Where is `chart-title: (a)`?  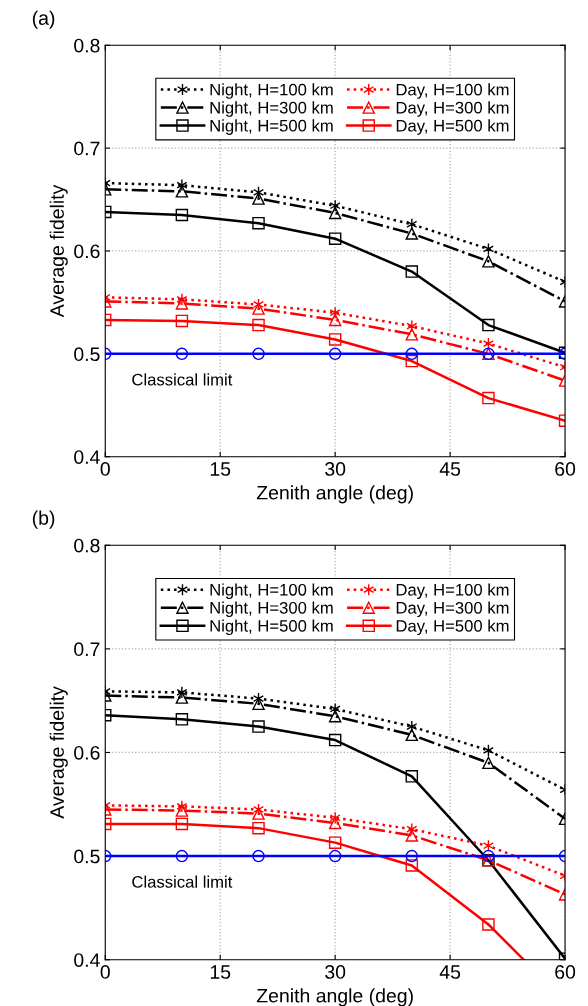
chart-title: (a) is located at coordinates (43, 19).